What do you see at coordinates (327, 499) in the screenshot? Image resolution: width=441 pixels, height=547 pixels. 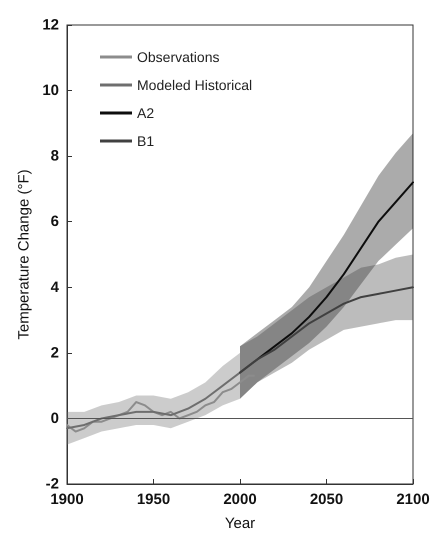 I see `x-tick-label: 2050` at bounding box center [327, 499].